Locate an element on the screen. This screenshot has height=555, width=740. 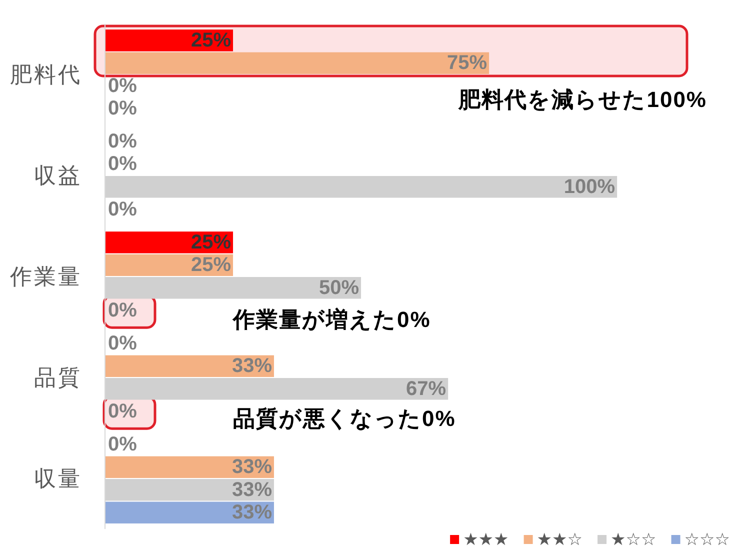
legend-label: ★☆☆ is located at coordinates (633, 540).